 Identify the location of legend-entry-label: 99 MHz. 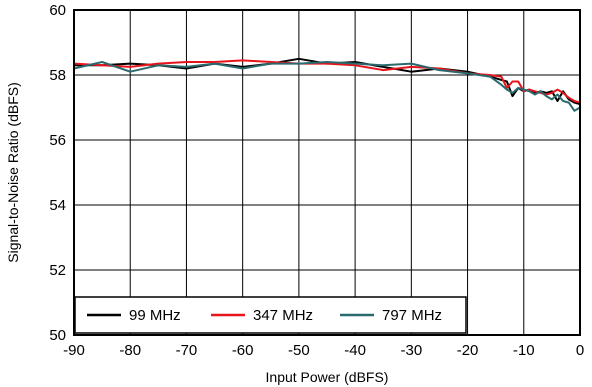
(155, 315).